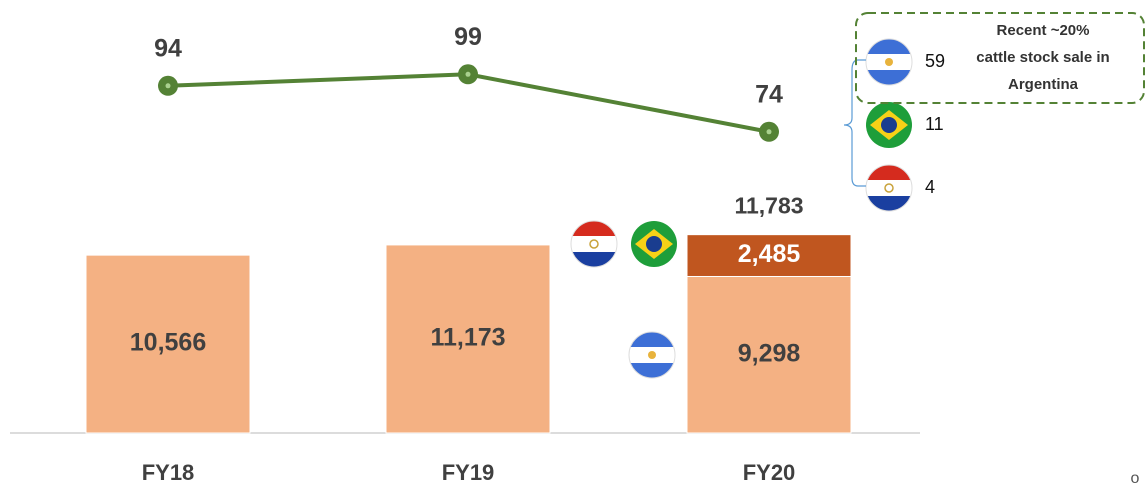  I want to click on callout-text: Argentina, so click(1043, 84).